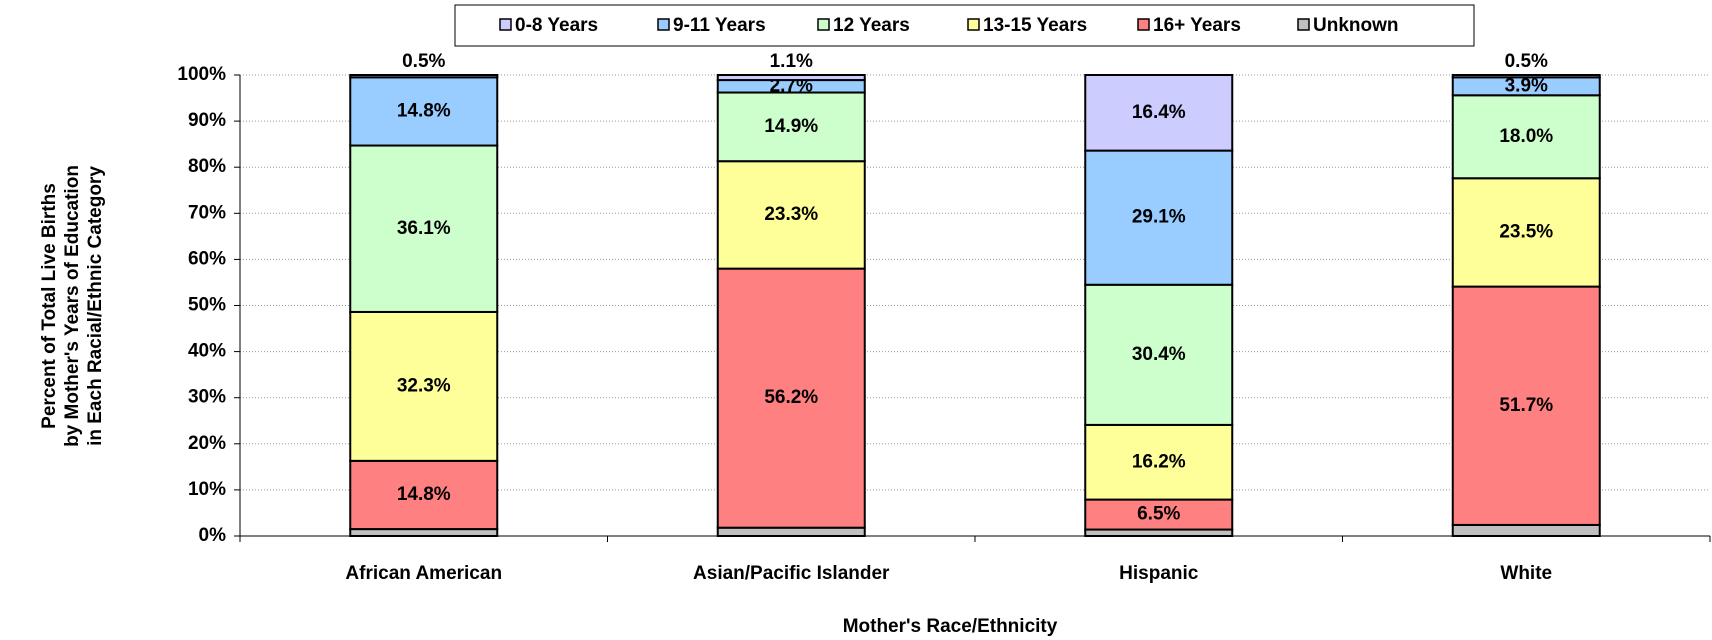 The height and width of the screenshot is (640, 1712). What do you see at coordinates (1159, 573) in the screenshot?
I see `x-tick-label: Hispanic` at bounding box center [1159, 573].